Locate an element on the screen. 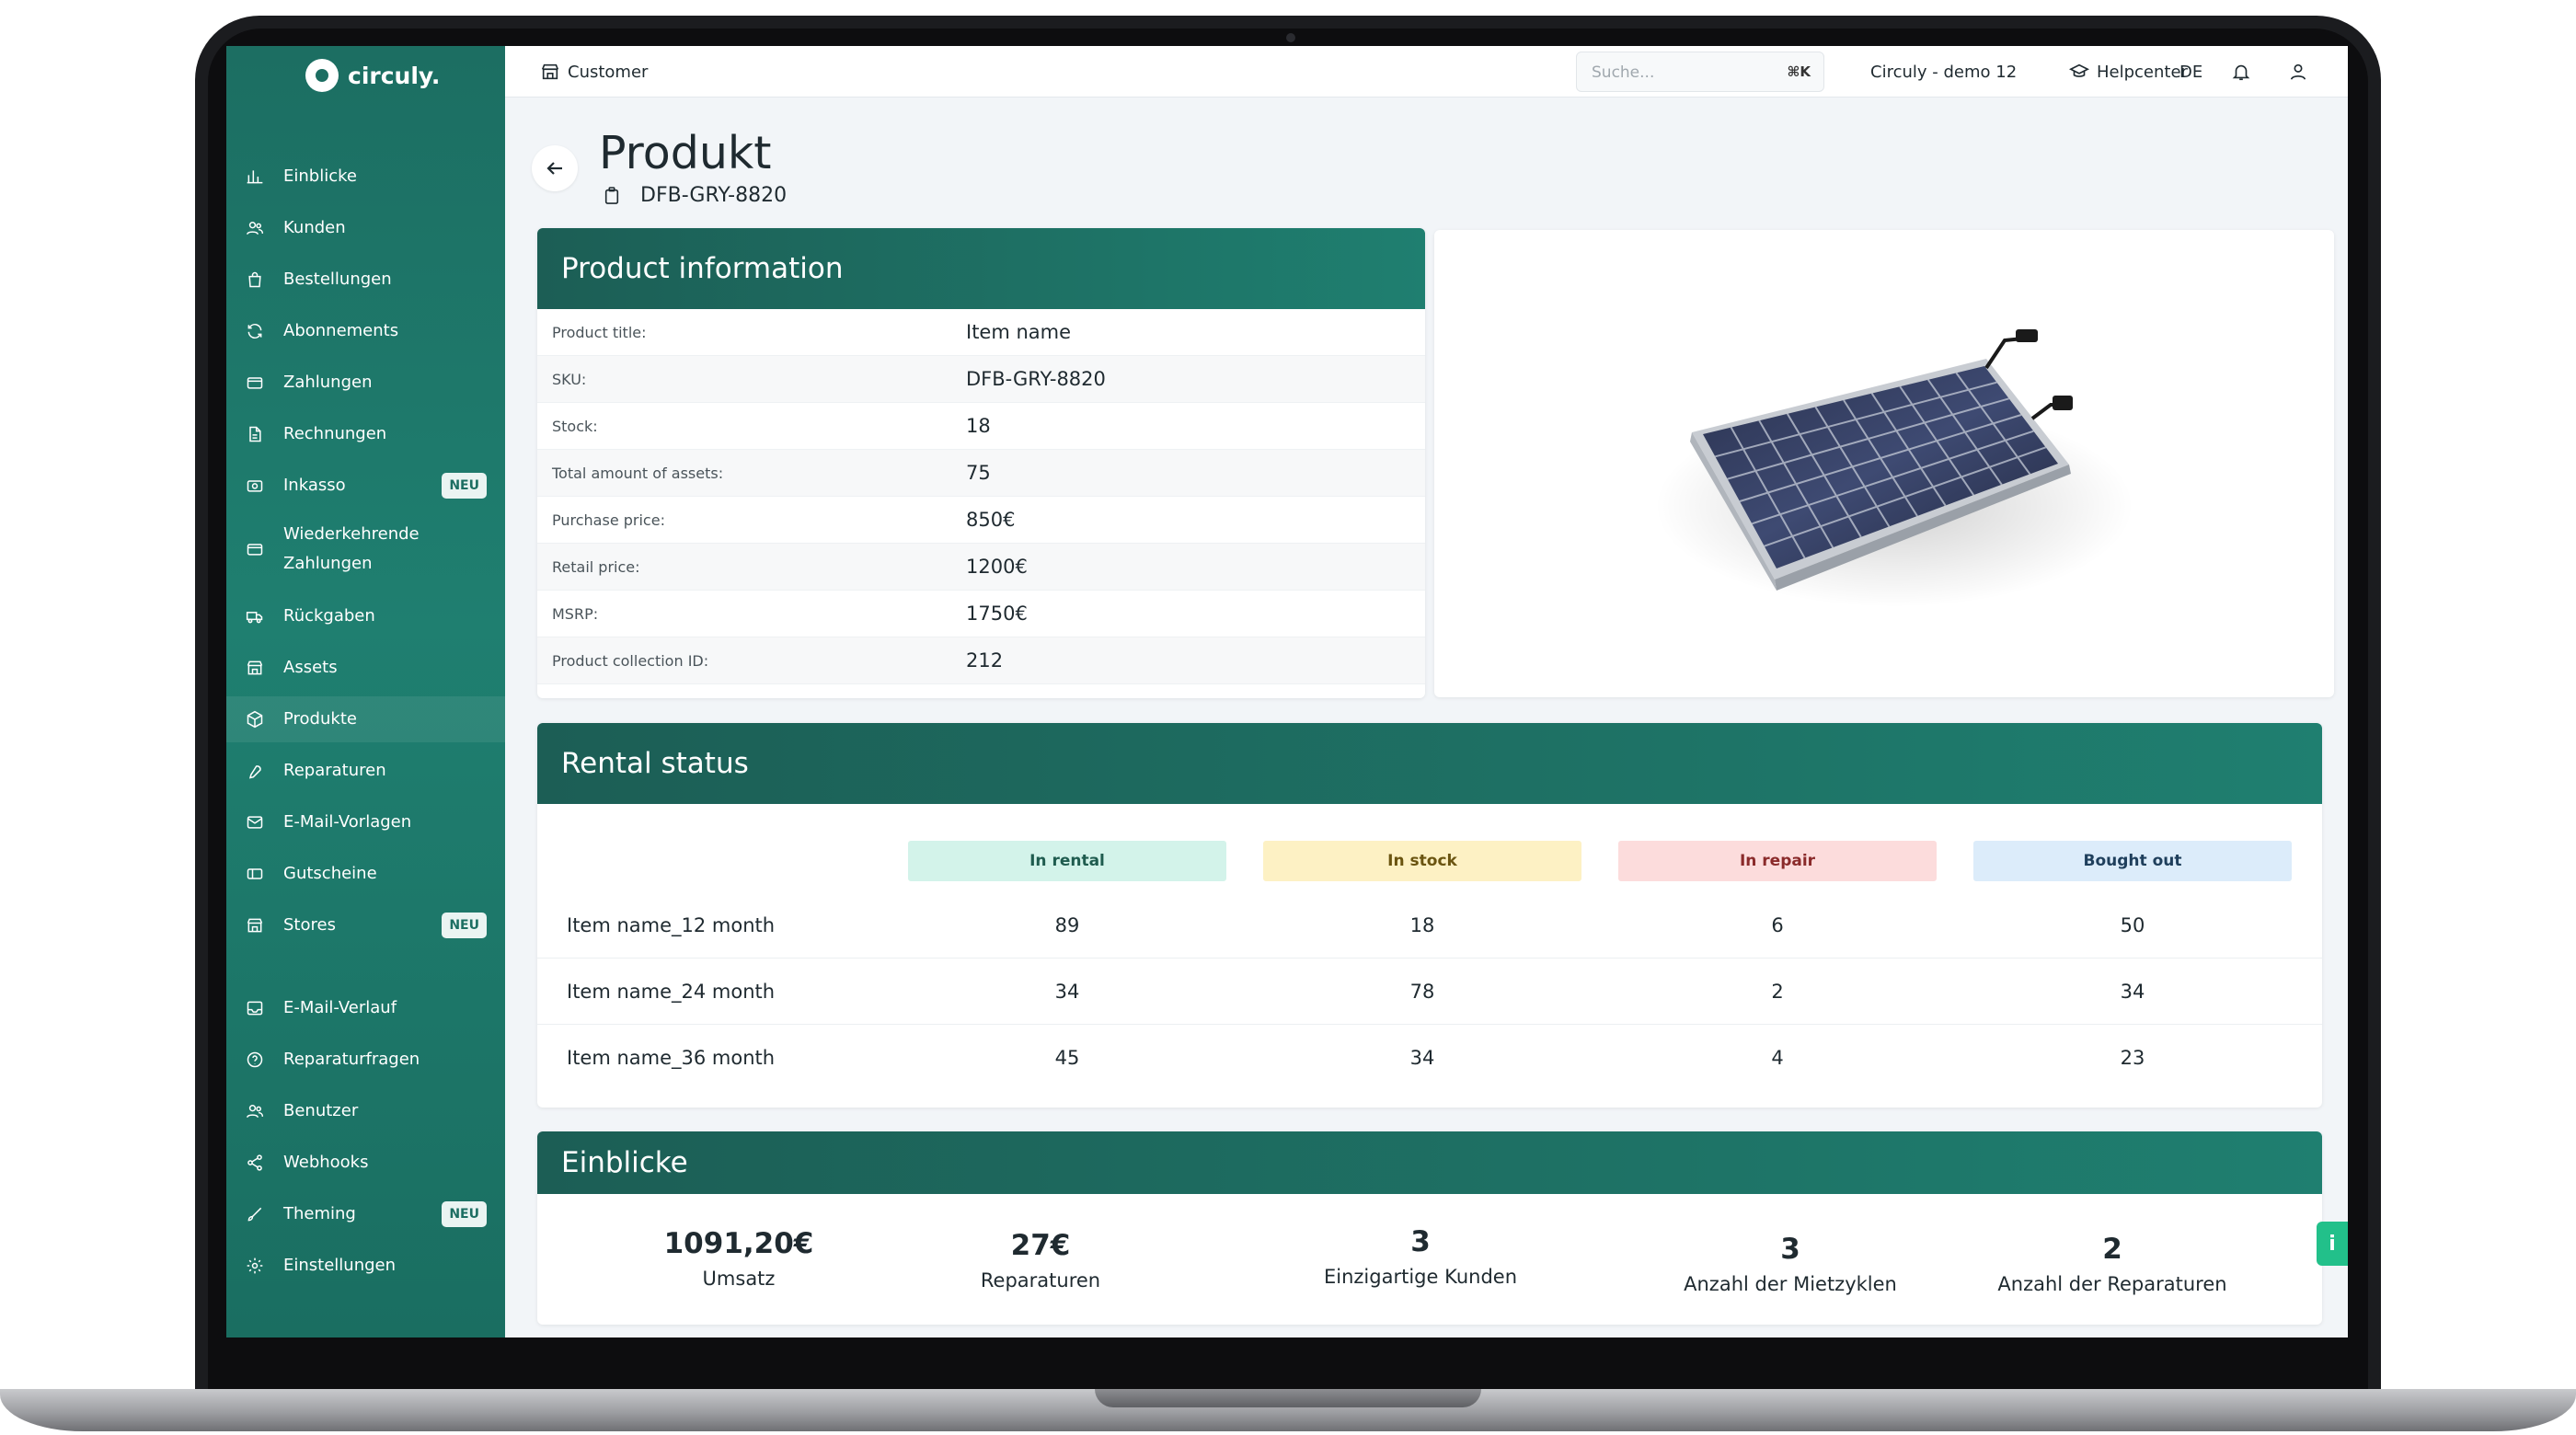  info-value: 75 is located at coordinates (978, 473).